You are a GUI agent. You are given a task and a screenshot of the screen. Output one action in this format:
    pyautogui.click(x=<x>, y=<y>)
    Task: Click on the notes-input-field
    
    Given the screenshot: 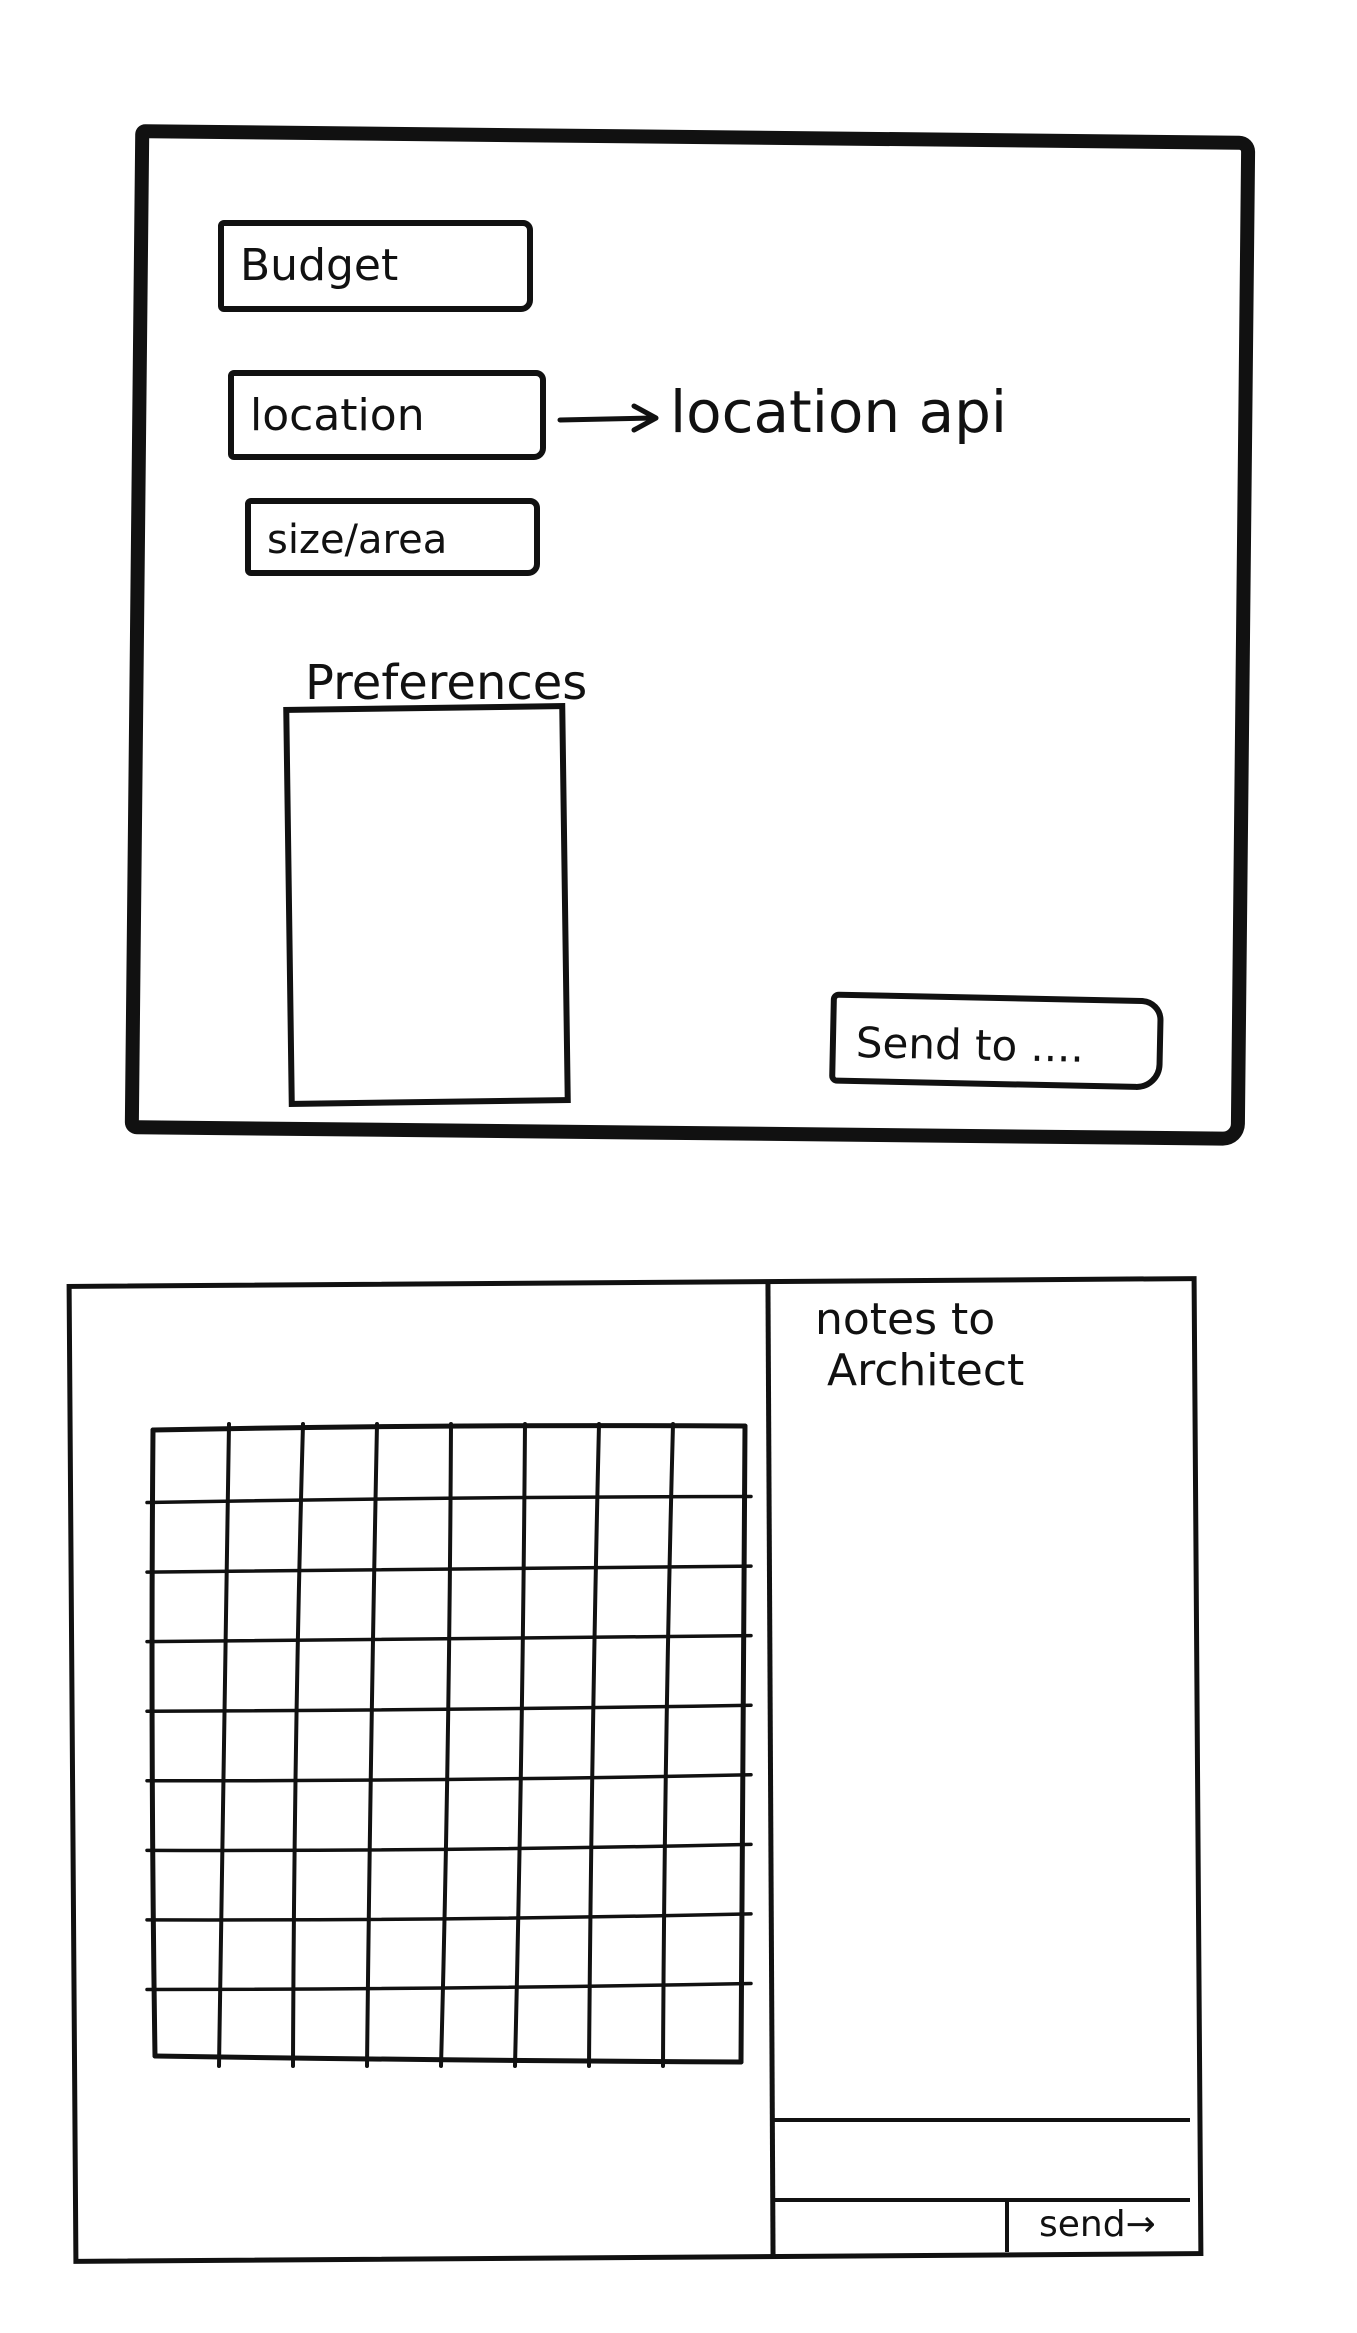 What is the action you would take?
    pyautogui.click(x=981, y=2200)
    